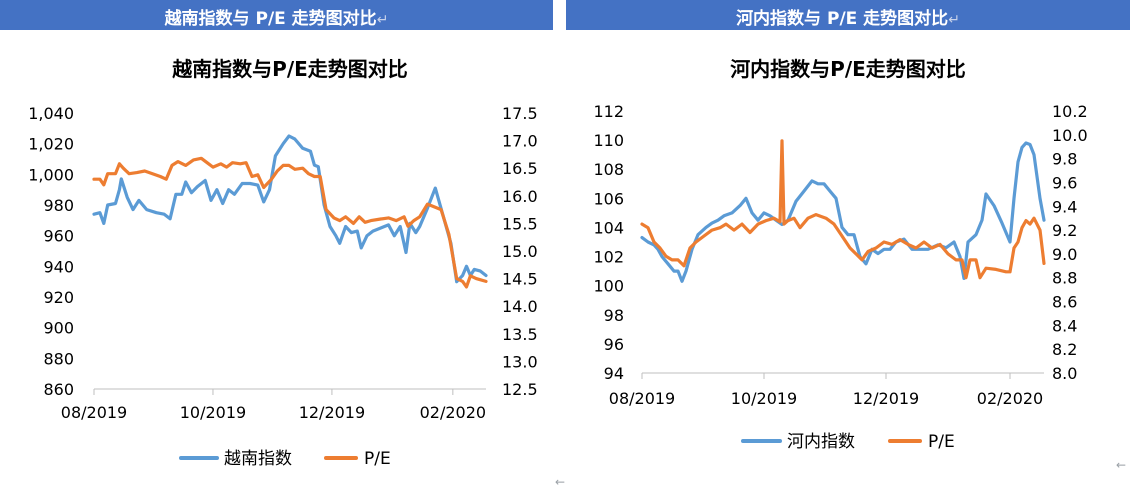  I want to click on y-left-tick-label: 1,040, so click(51, 113).